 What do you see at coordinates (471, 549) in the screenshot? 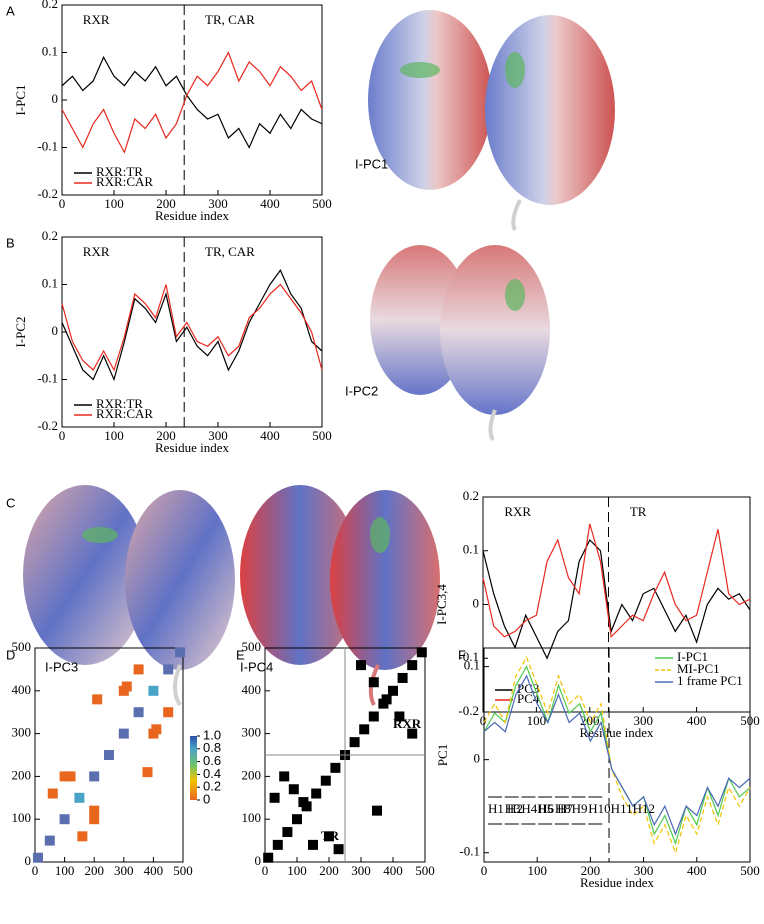
I see `y-tick-label: 0.1` at bounding box center [471, 549].